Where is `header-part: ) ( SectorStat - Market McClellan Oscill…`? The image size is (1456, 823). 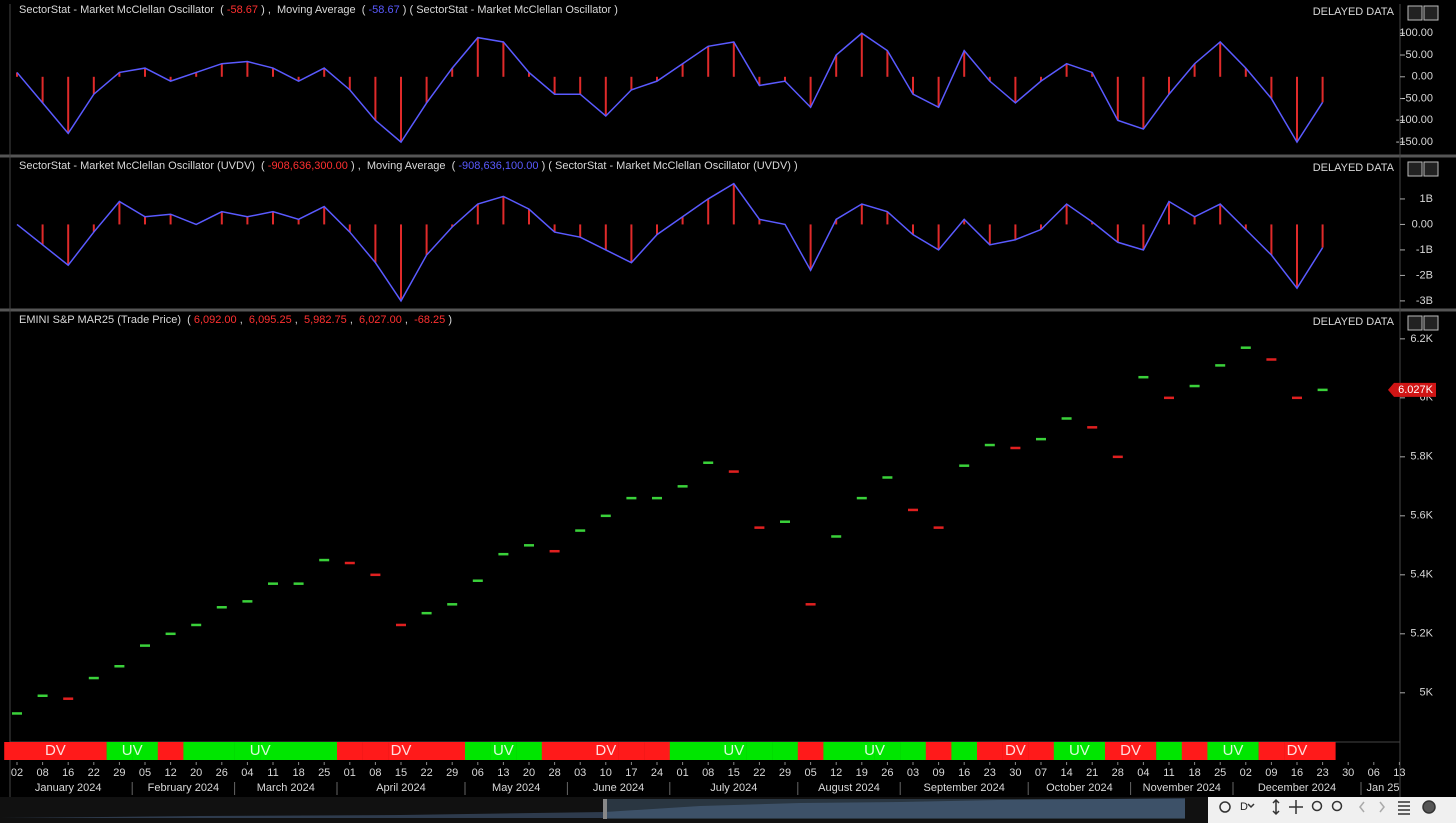 header-part: ) ( SectorStat - Market McClellan Oscill… is located at coordinates (509, 10).